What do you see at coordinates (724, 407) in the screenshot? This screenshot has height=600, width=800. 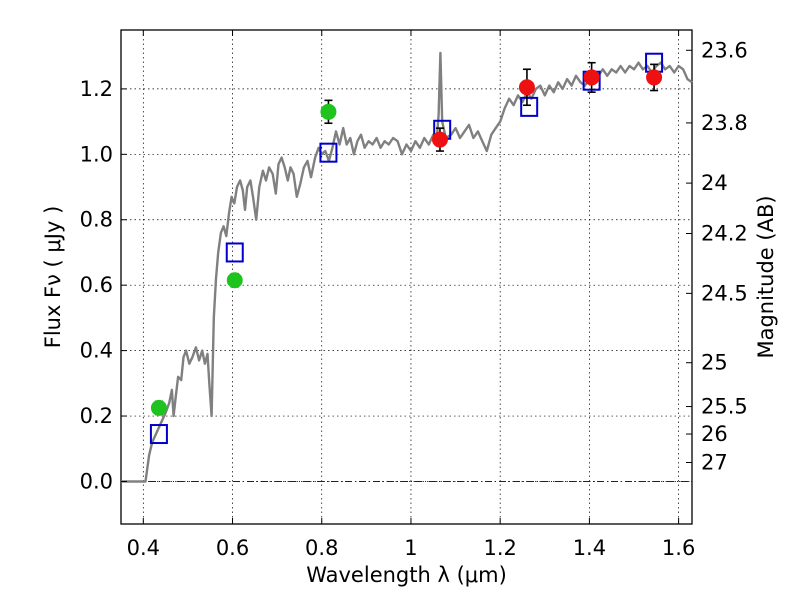 I see `mag-tick-label: 25.5` at bounding box center [724, 407].